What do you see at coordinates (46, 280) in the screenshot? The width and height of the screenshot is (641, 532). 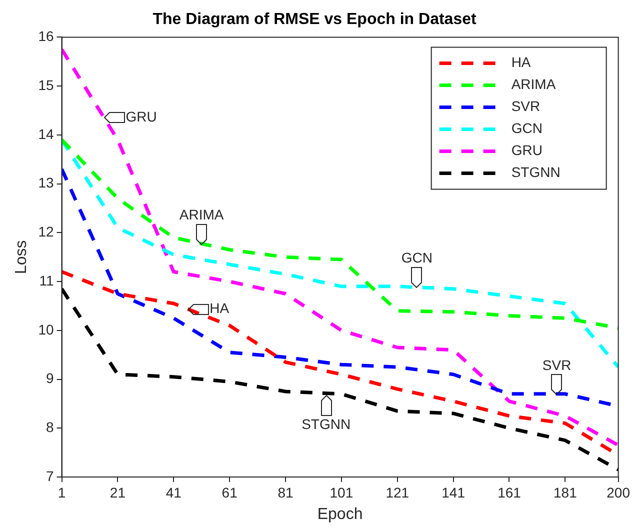 I see `y-tick-label: 11` at bounding box center [46, 280].